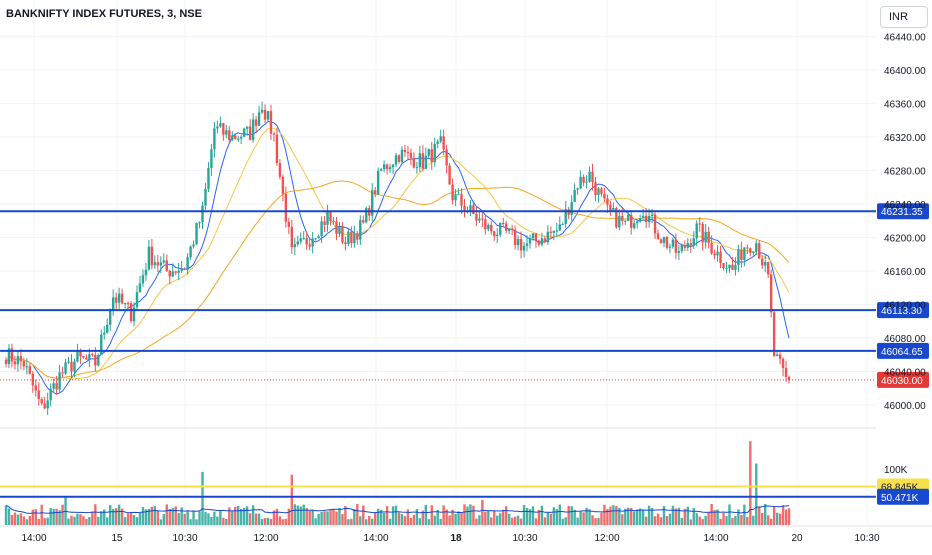 The image size is (932, 555). I want to click on last-price-label: 46030.00, so click(902, 381).